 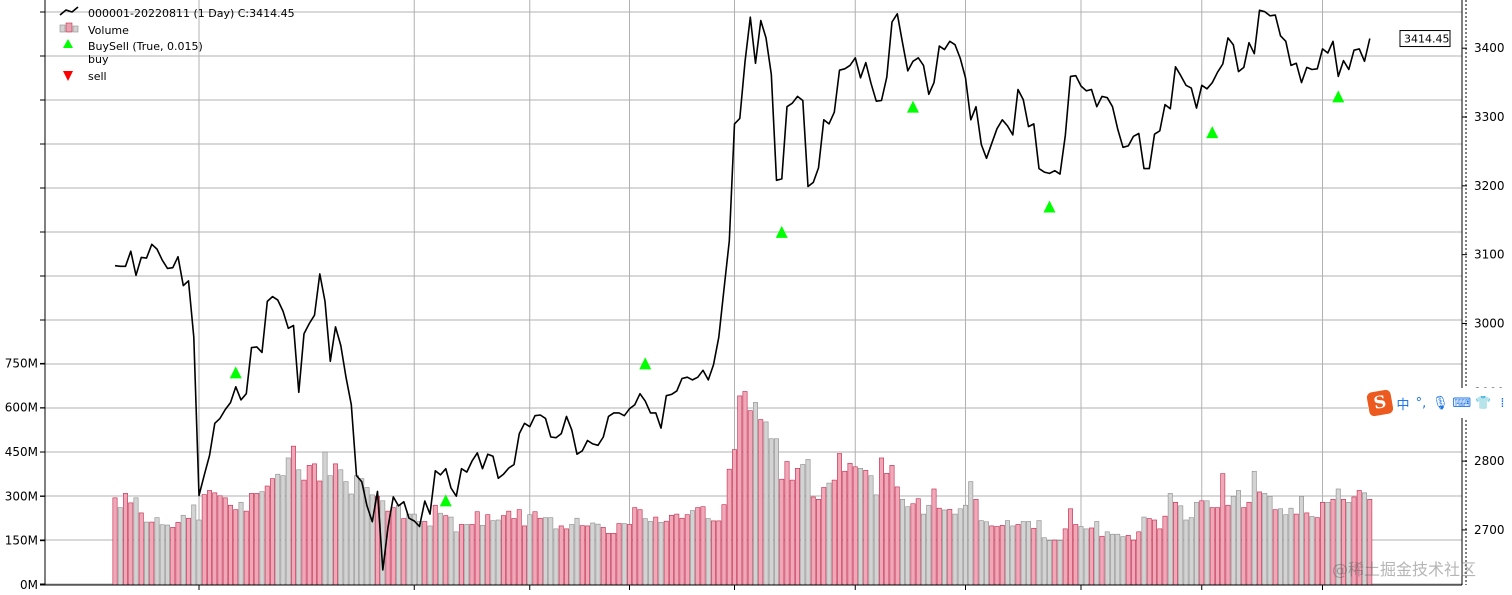 I want to click on price-tick-label: 3100, so click(x=1489, y=255).